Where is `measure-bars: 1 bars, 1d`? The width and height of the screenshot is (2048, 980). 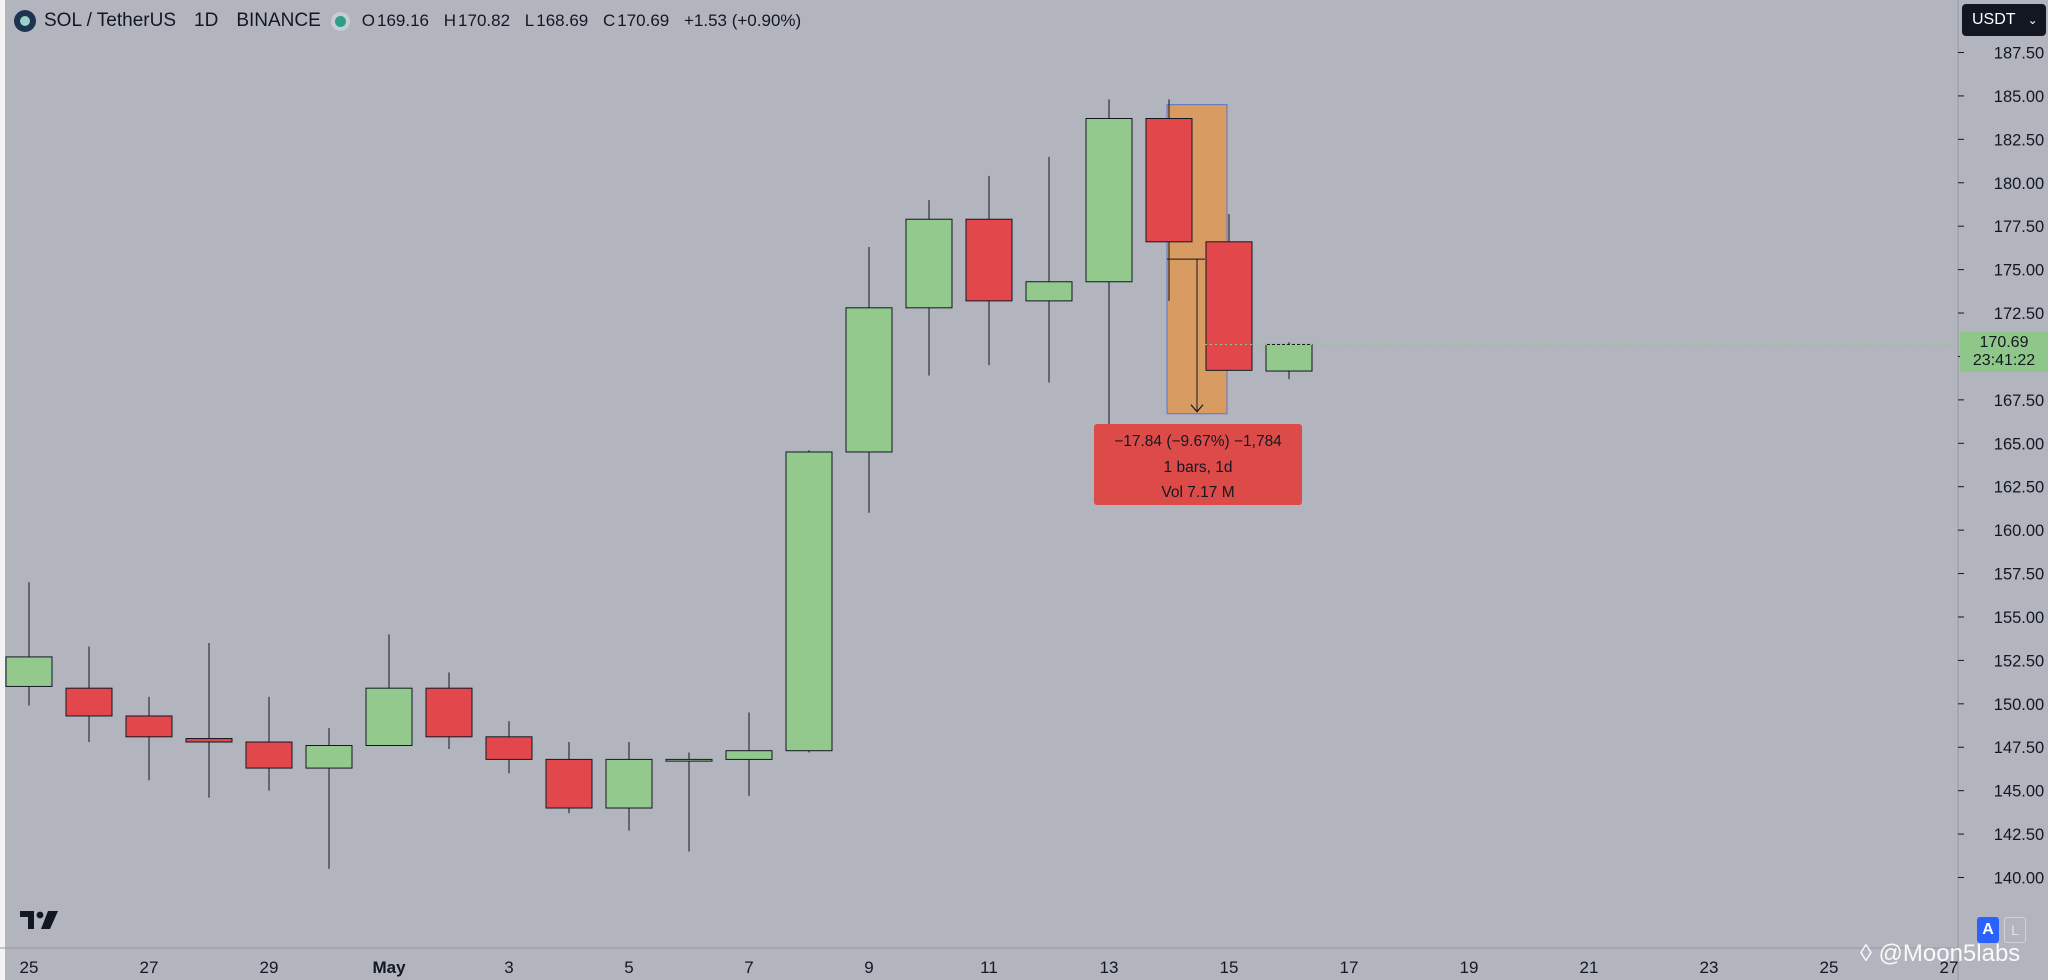 measure-bars: 1 bars, 1d is located at coordinates (1198, 468).